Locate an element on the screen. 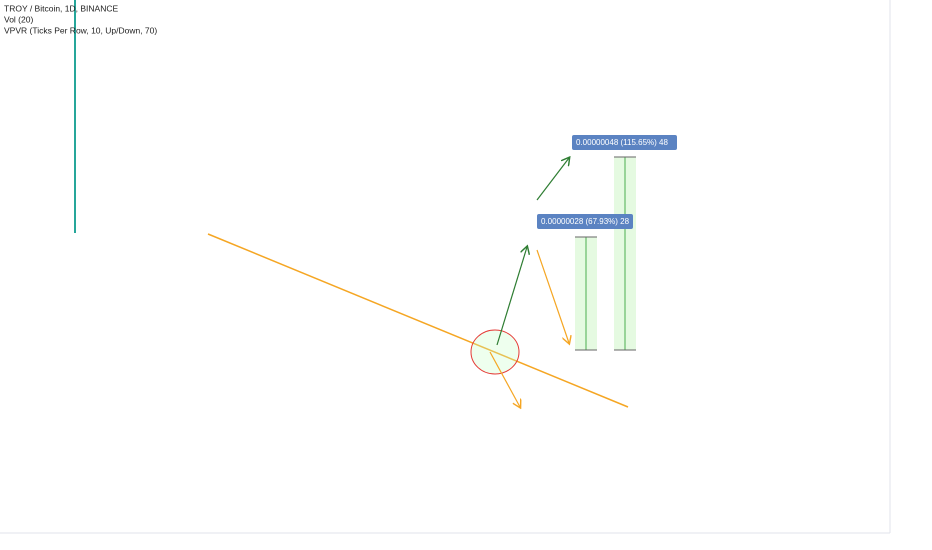 Image resolution: width=932 pixels, height=550 pixels. symbol-title: TROY / Bitcoin, 1D, BINANCE is located at coordinates (61, 8).